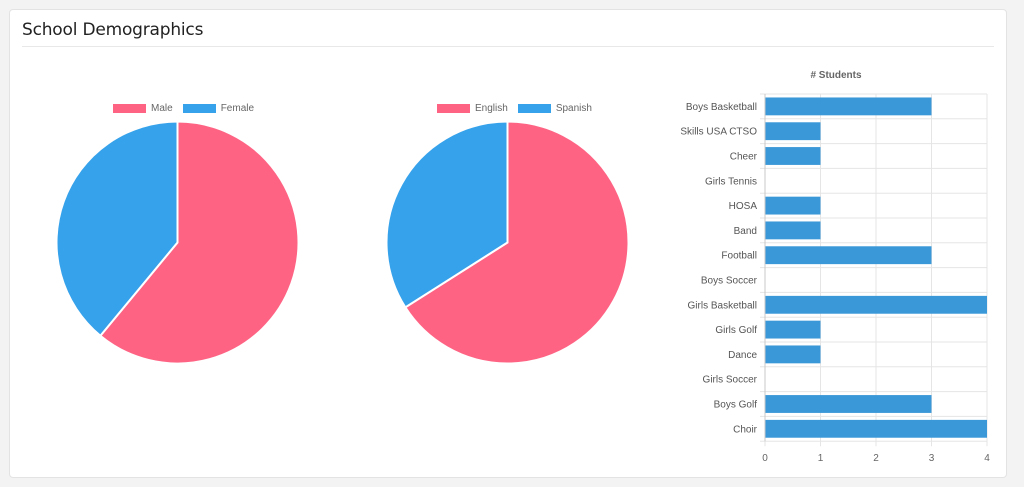 The height and width of the screenshot is (487, 1024). Describe the element at coordinates (793, 156) in the screenshot. I see `bar-cheer` at that location.